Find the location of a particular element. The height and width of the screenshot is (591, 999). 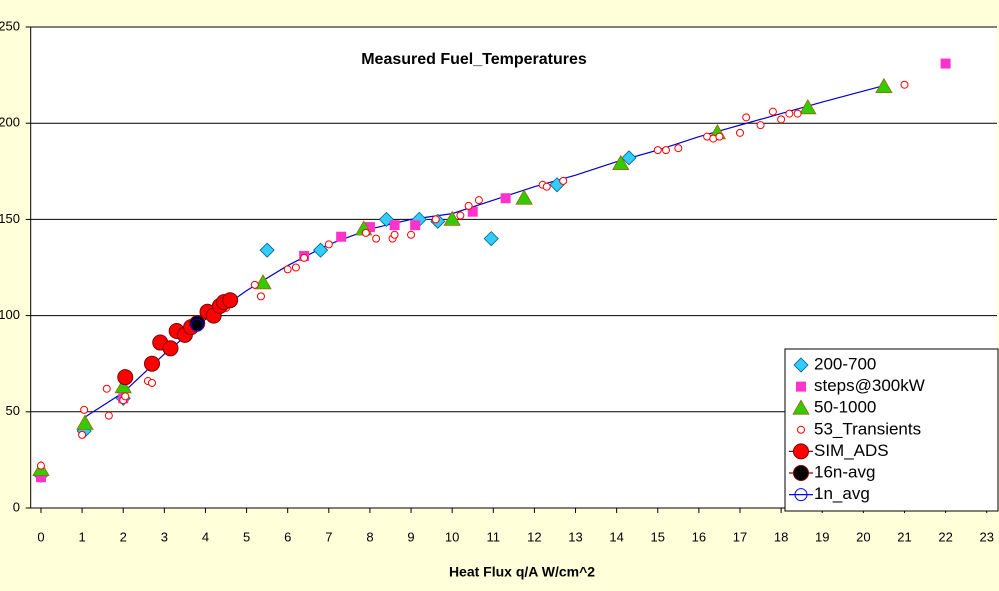

x-tick-label: 11 is located at coordinates (494, 536).